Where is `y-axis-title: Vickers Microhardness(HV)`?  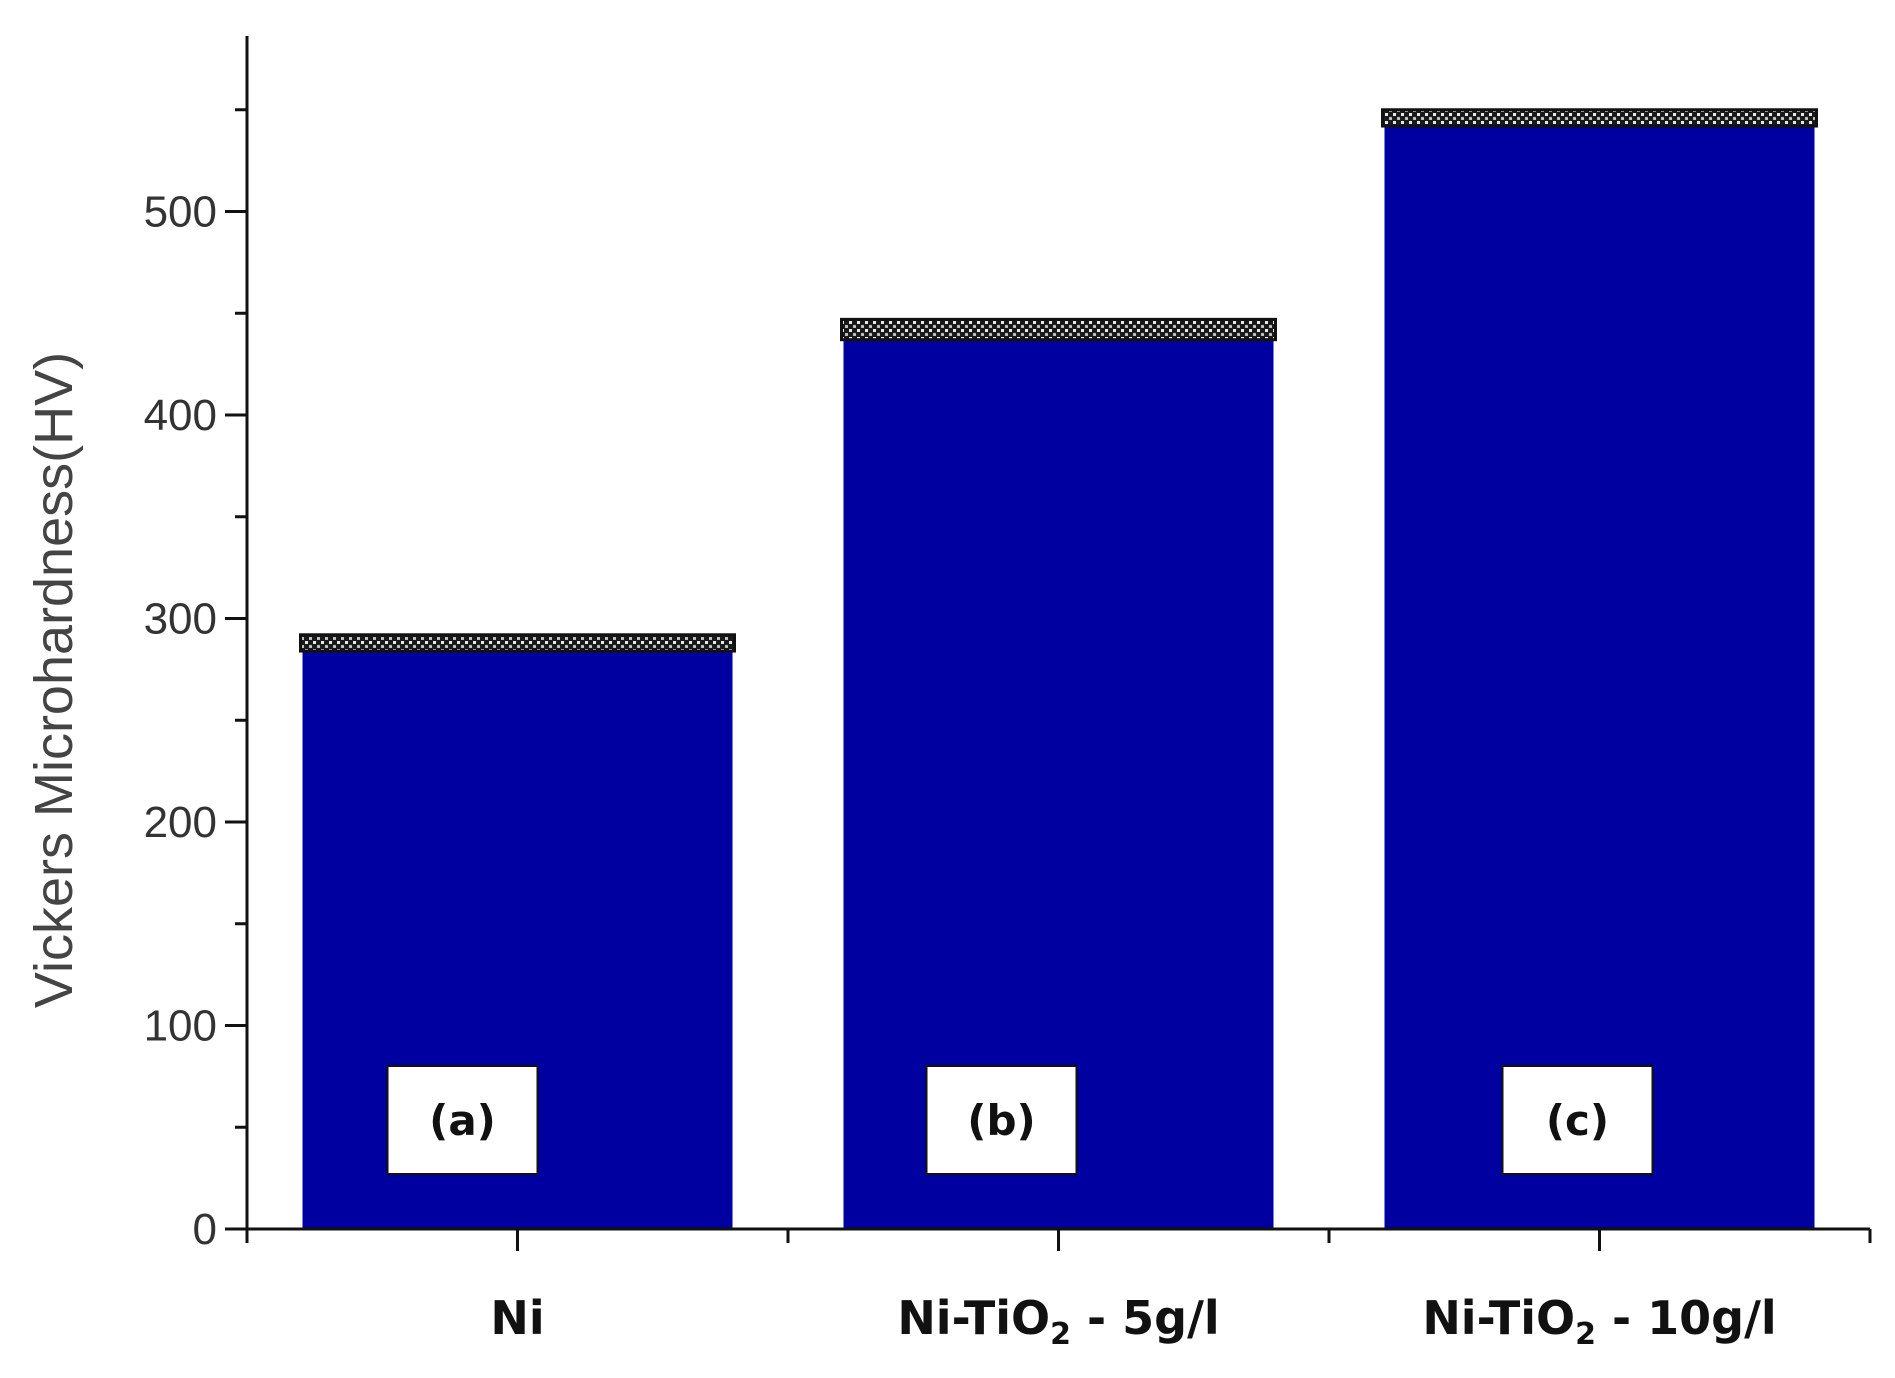 y-axis-title: Vickers Microhardness(HV) is located at coordinates (54, 680).